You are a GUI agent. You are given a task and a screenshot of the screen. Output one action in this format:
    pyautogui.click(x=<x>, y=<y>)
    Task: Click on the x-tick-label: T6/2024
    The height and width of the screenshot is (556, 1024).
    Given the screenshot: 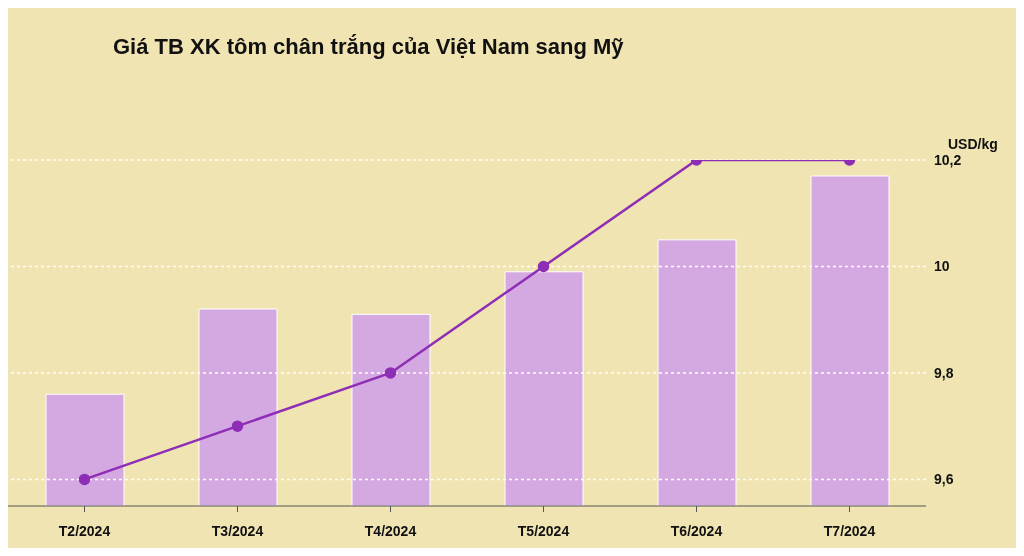 What is the action you would take?
    pyautogui.click(x=696, y=530)
    